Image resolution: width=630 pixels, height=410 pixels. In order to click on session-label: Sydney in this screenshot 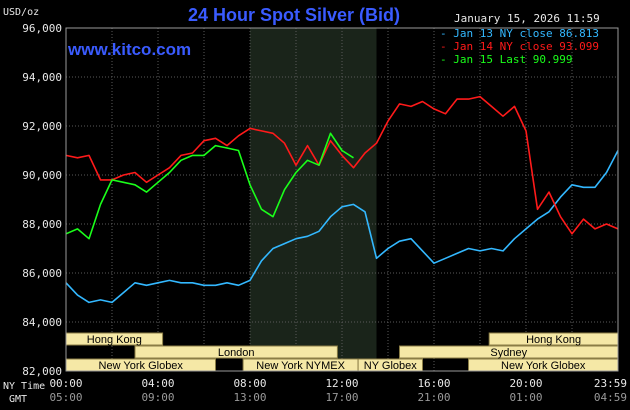, I will do `click(508, 353)`.